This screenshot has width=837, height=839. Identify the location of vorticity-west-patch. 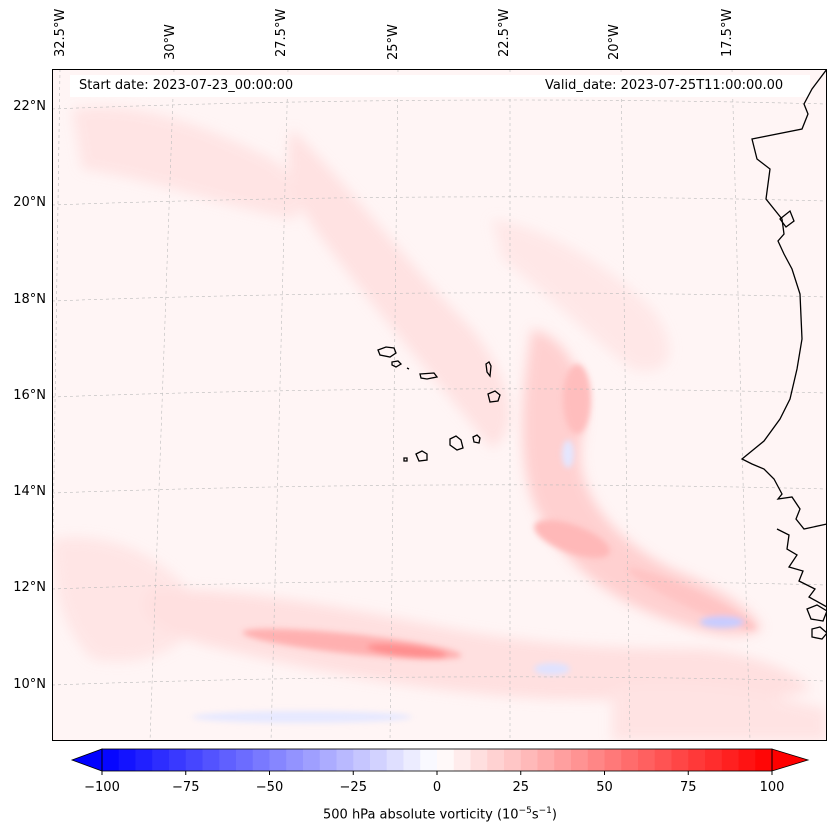
(127, 599).